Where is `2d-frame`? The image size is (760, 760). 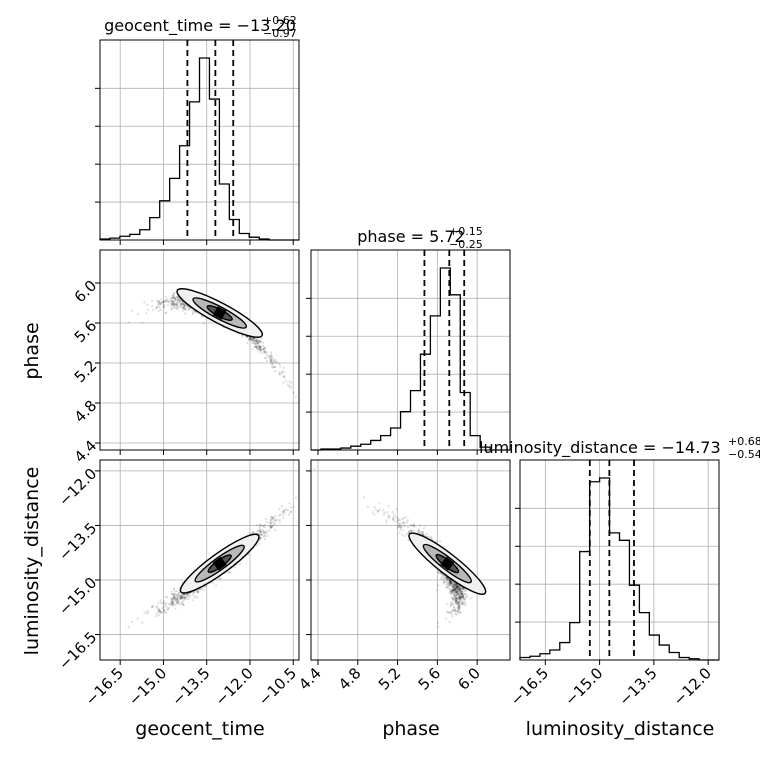 2d-frame is located at coordinates (199, 560).